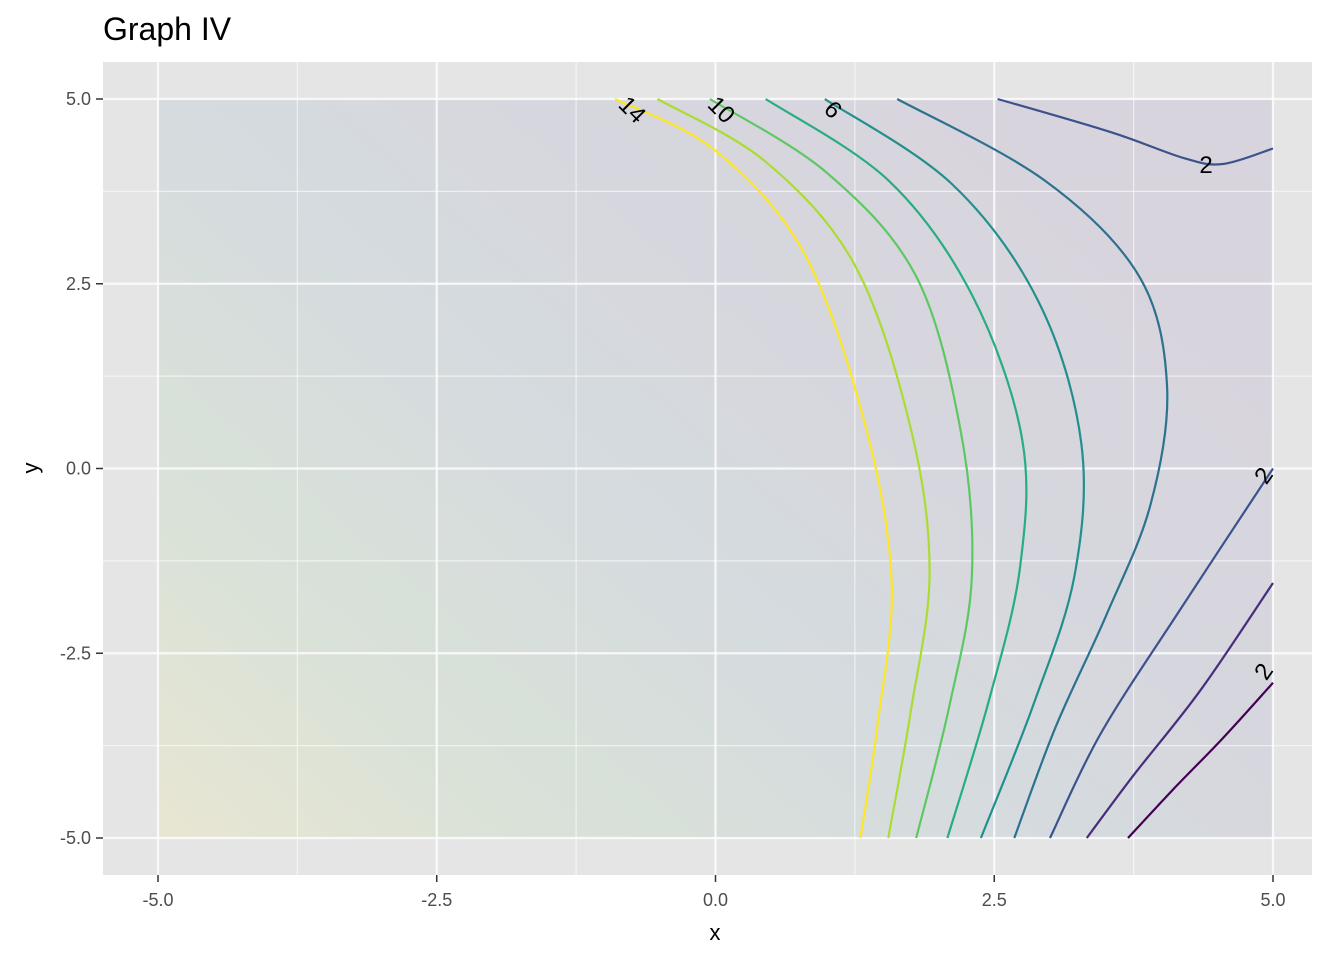 The image size is (1344, 960). What do you see at coordinates (78, 469) in the screenshot?
I see `y-tick-label: 0.0` at bounding box center [78, 469].